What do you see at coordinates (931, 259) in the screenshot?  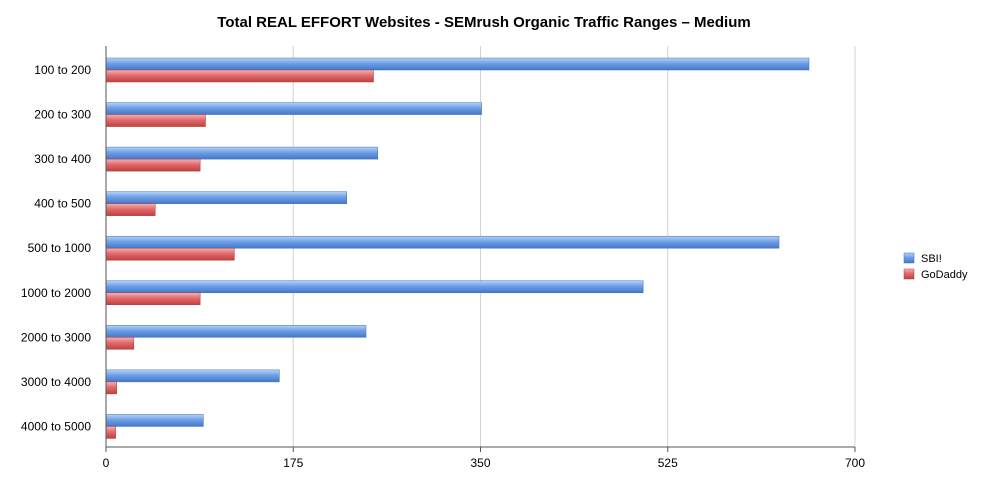 I see `legend-label: SBI!` at bounding box center [931, 259].